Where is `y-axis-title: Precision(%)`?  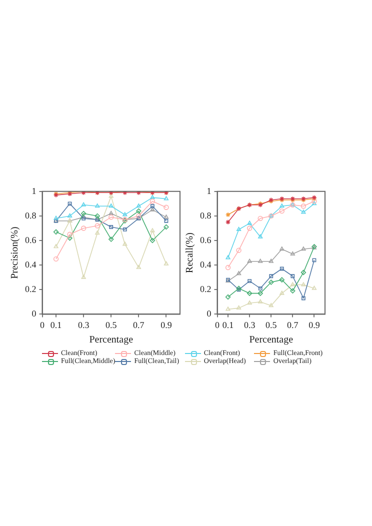
y-axis-title: Precision(%) is located at coordinates (15, 252).